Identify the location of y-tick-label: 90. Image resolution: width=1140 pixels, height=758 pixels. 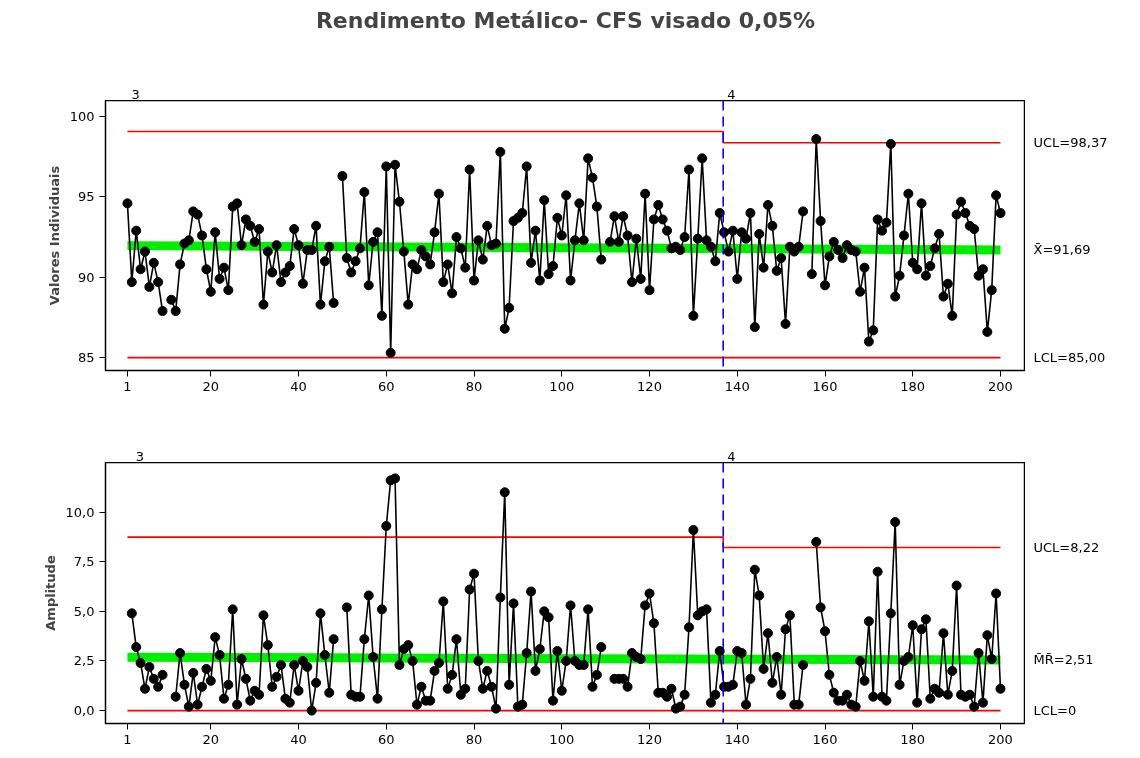
(86, 277).